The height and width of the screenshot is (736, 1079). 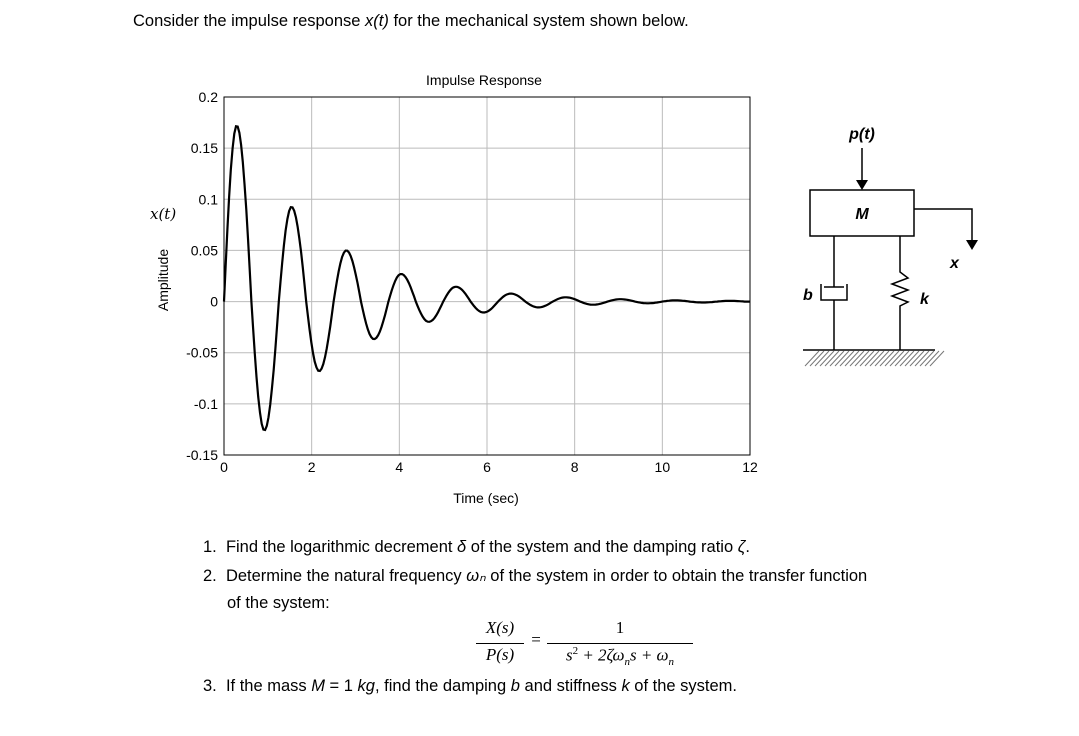 What do you see at coordinates (202, 455) in the screenshot?
I see `y-tick-label: -0.15` at bounding box center [202, 455].